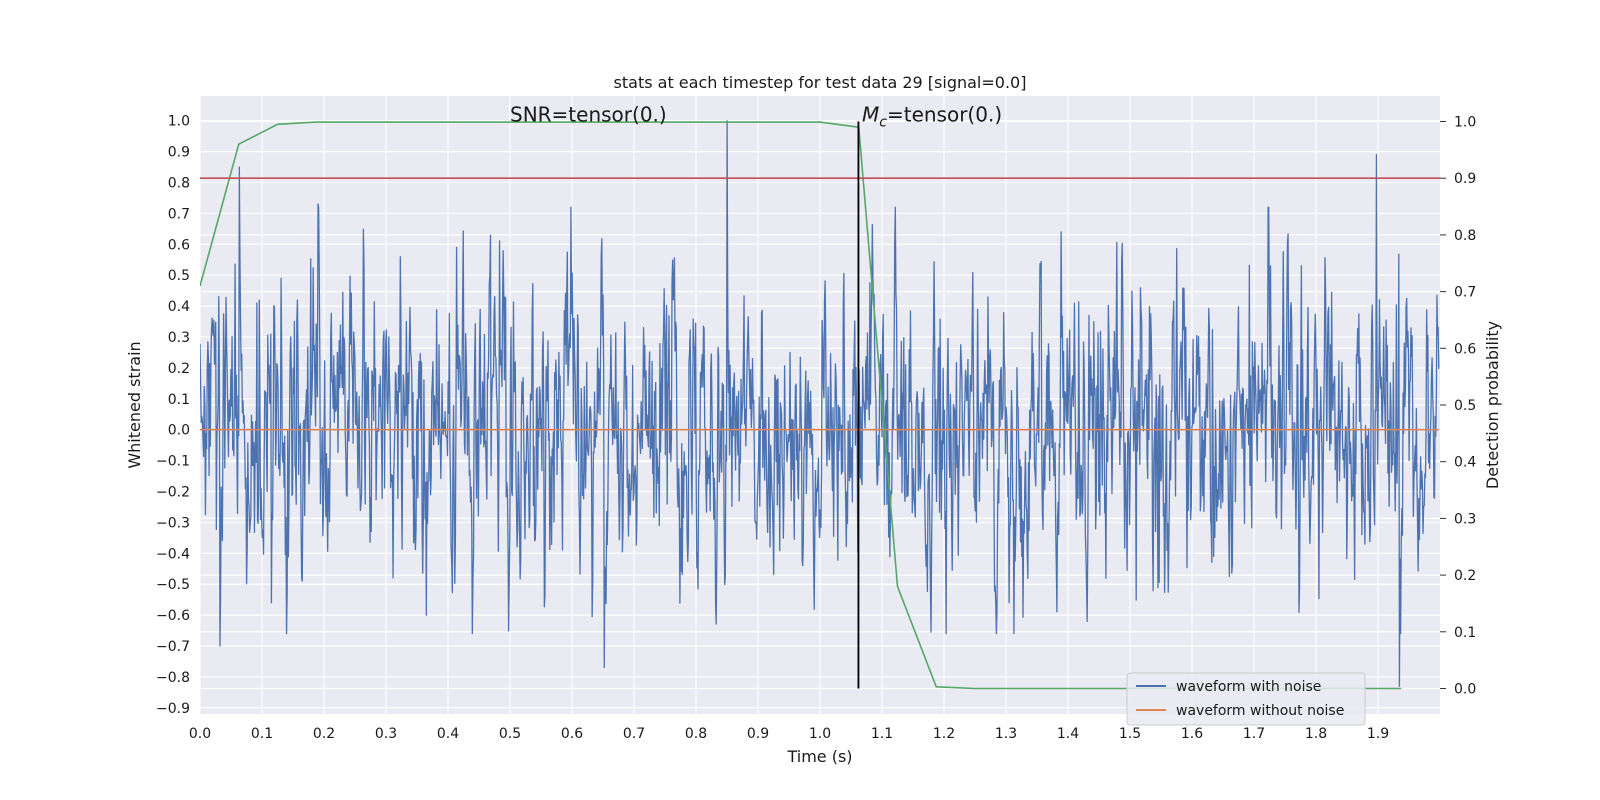 The height and width of the screenshot is (800, 1600). What do you see at coordinates (588, 115) in the screenshot?
I see `snr-annotation: SNR=tensor(0.)` at bounding box center [588, 115].